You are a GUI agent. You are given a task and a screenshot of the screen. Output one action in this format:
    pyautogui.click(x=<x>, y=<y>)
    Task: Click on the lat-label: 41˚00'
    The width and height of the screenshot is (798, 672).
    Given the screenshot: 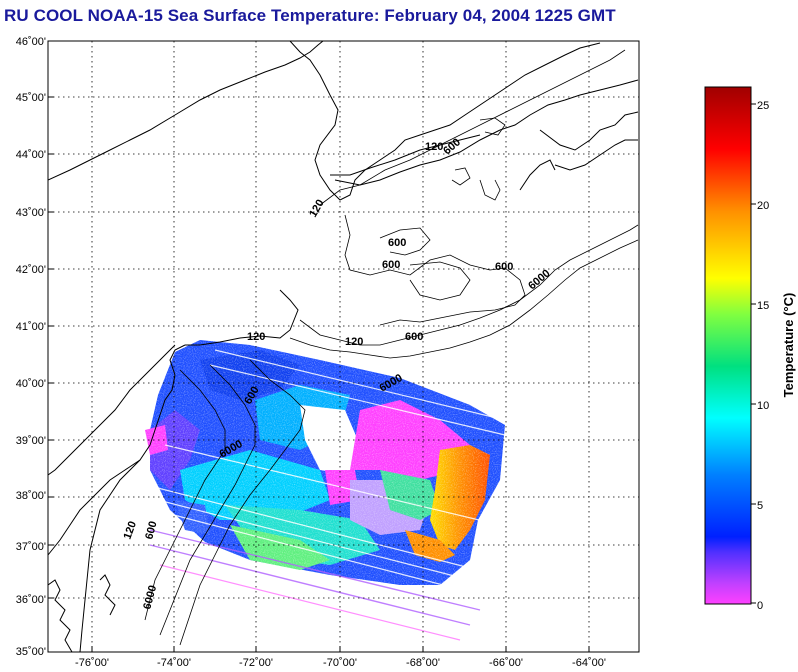 What is the action you would take?
    pyautogui.click(x=31, y=327)
    